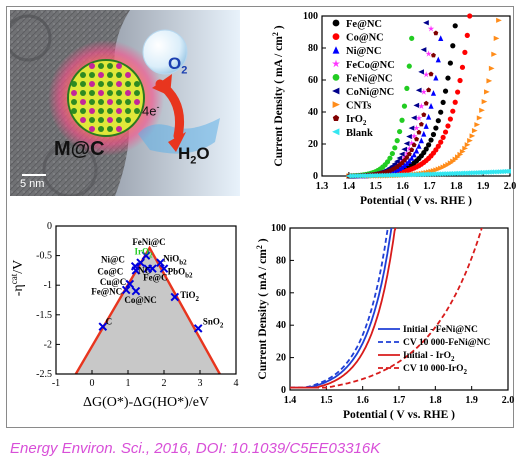 Image resolution: width=520 pixels, height=470 pixels. What do you see at coordinates (236, 383) in the screenshot?
I see `x-tick-label: 4` at bounding box center [236, 383].